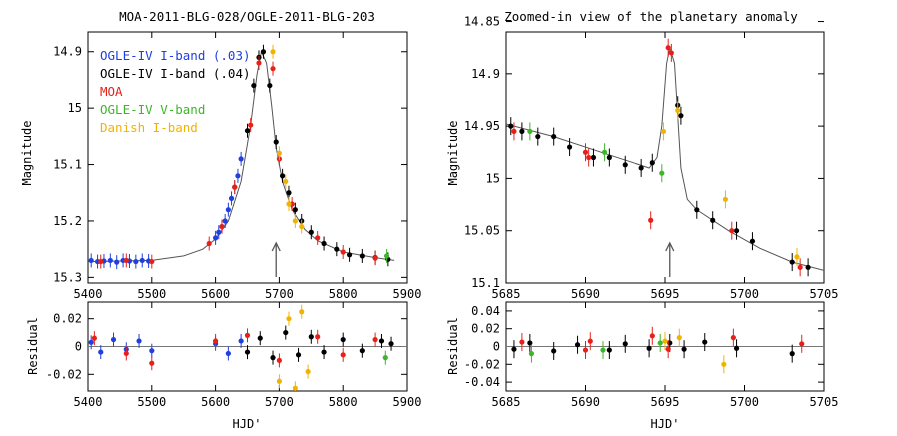 This screenshot has height=436, width=897. What do you see at coordinates (67, 277) in the screenshot?
I see `y-tick-label: 15.3` at bounding box center [67, 277].